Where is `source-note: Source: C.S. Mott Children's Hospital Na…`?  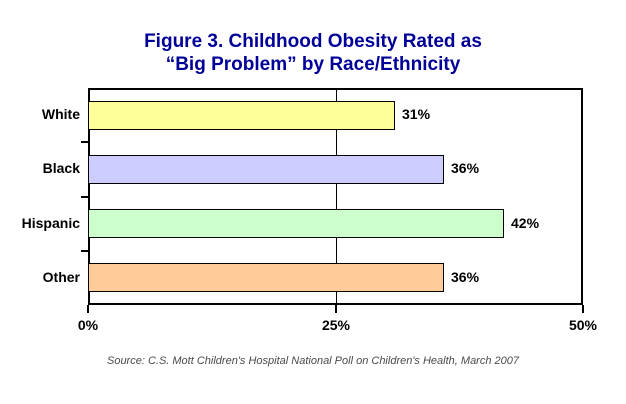
source-note: Source: C.S. Mott Children's Hospital Na… is located at coordinates (312, 361).